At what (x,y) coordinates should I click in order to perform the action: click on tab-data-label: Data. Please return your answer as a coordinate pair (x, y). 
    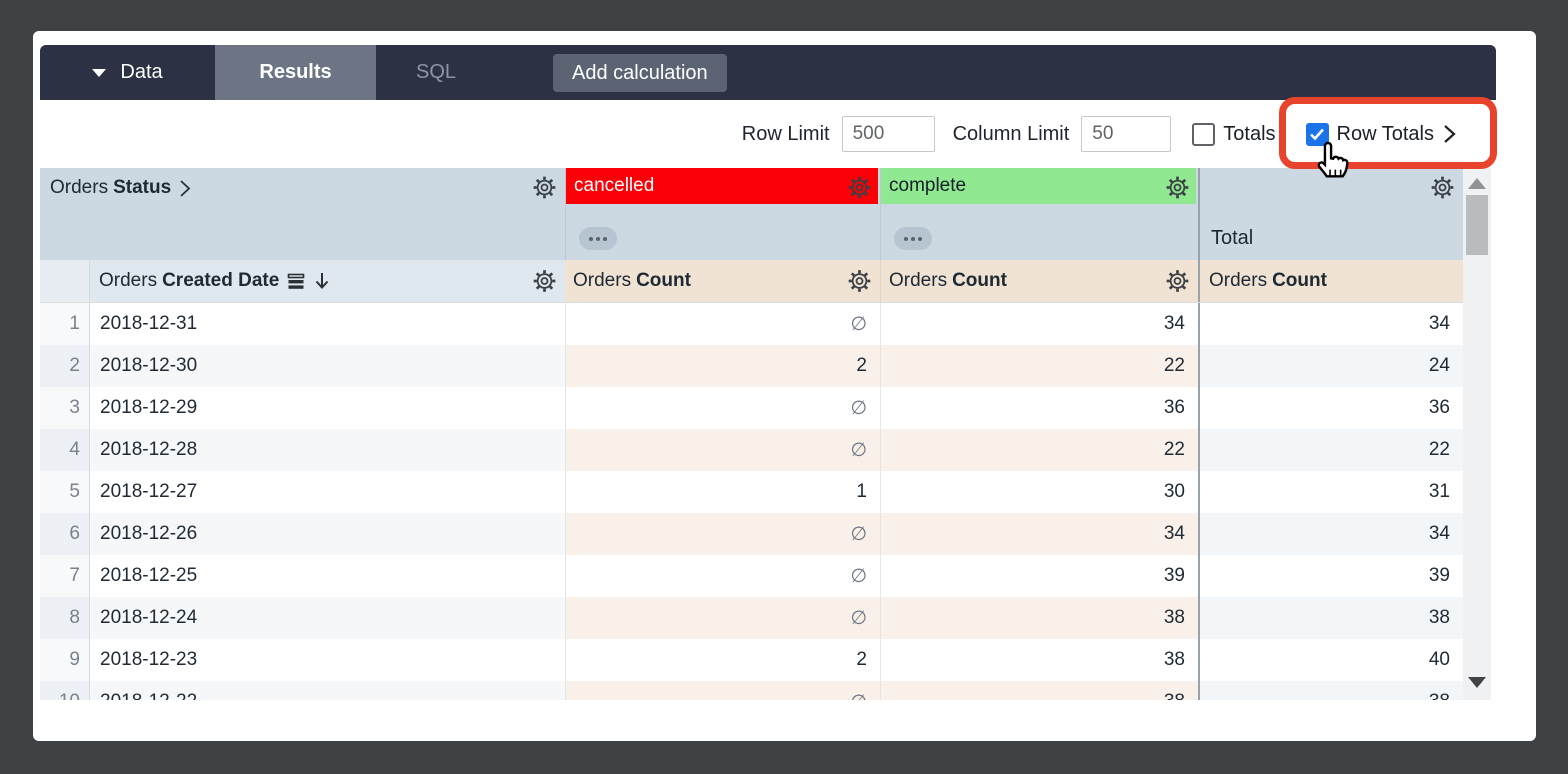
    Looking at the image, I should click on (141, 72).